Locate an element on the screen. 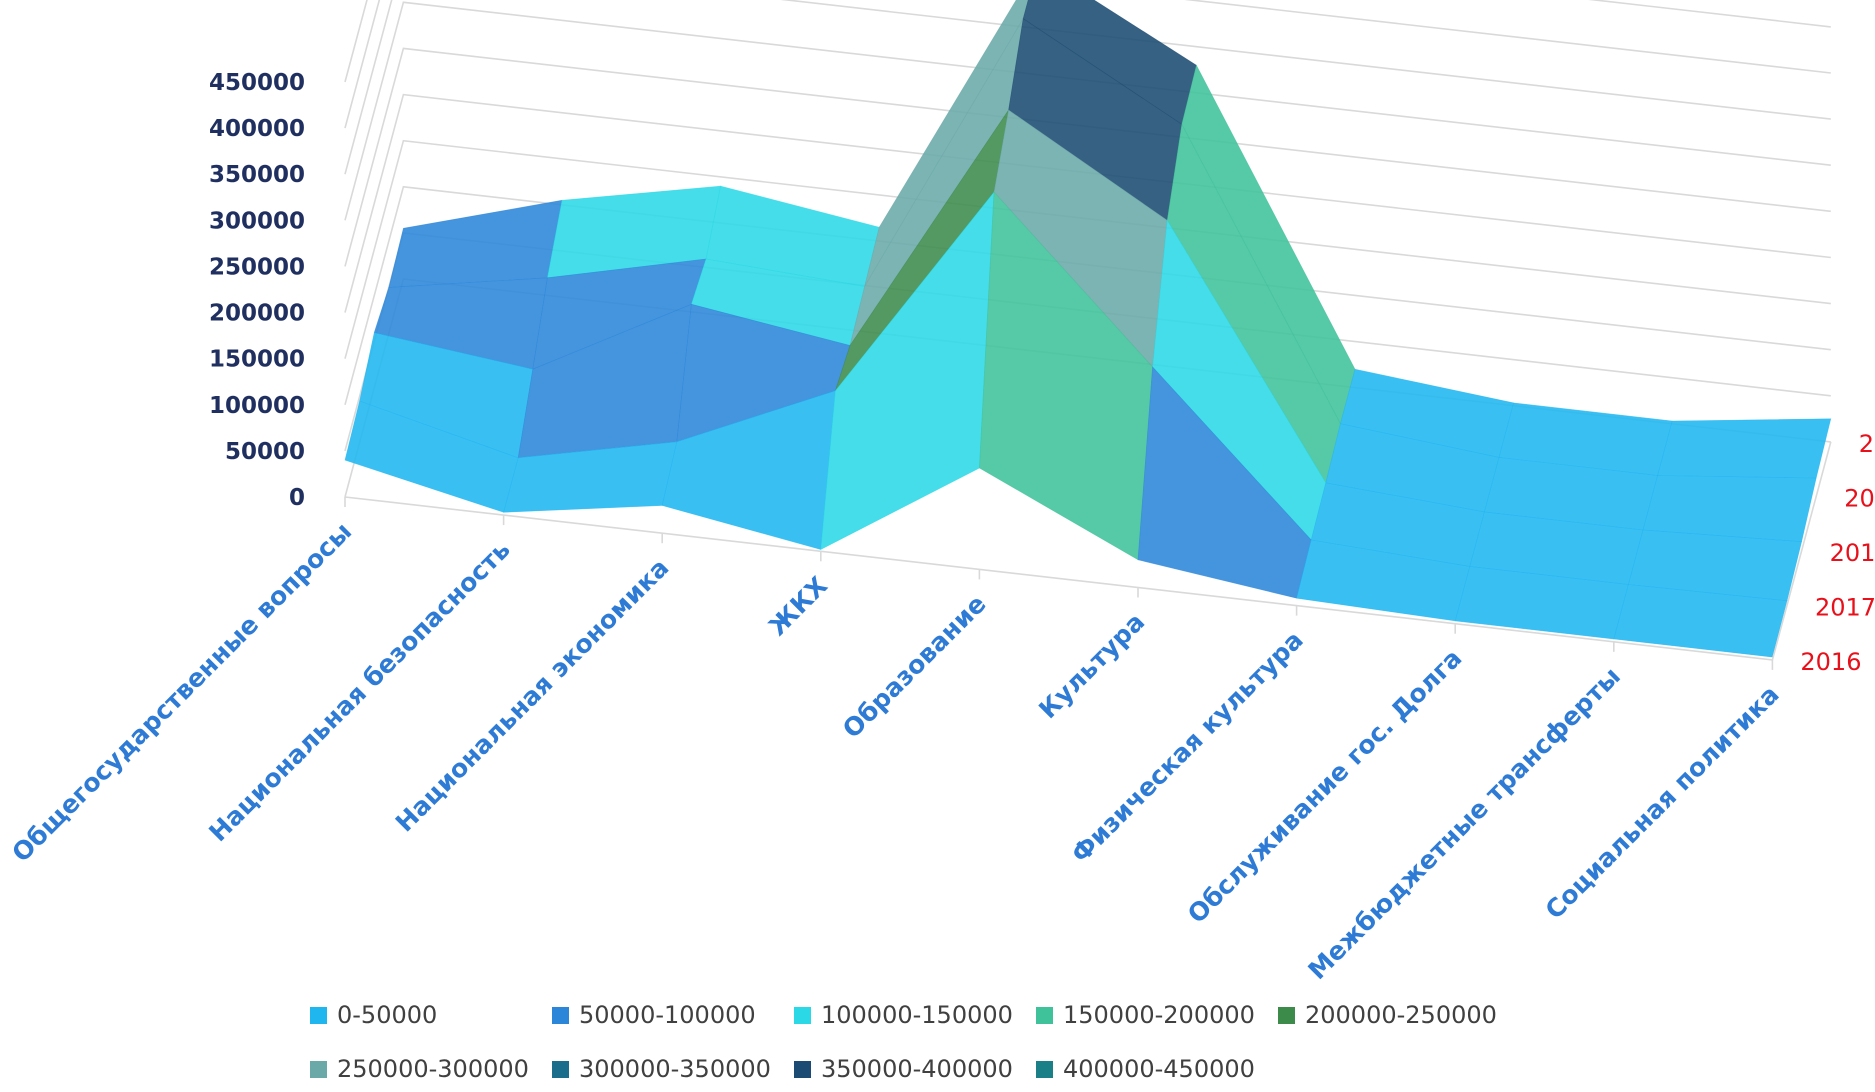  x-tick-label: Образование is located at coordinates (914, 666).